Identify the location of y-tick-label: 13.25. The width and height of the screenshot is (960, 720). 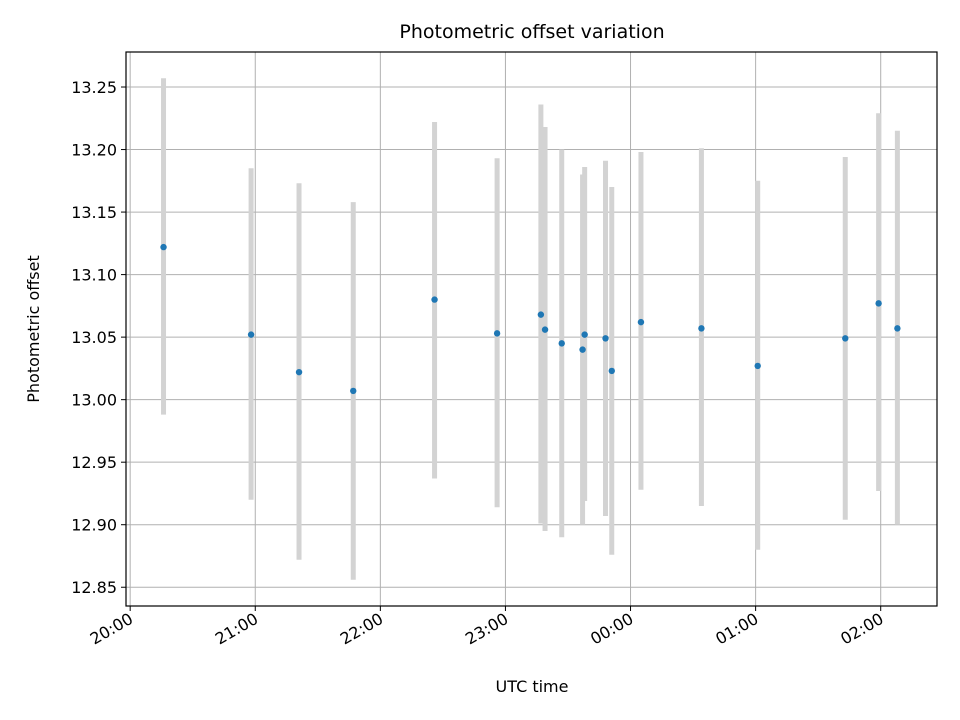
(94, 87).